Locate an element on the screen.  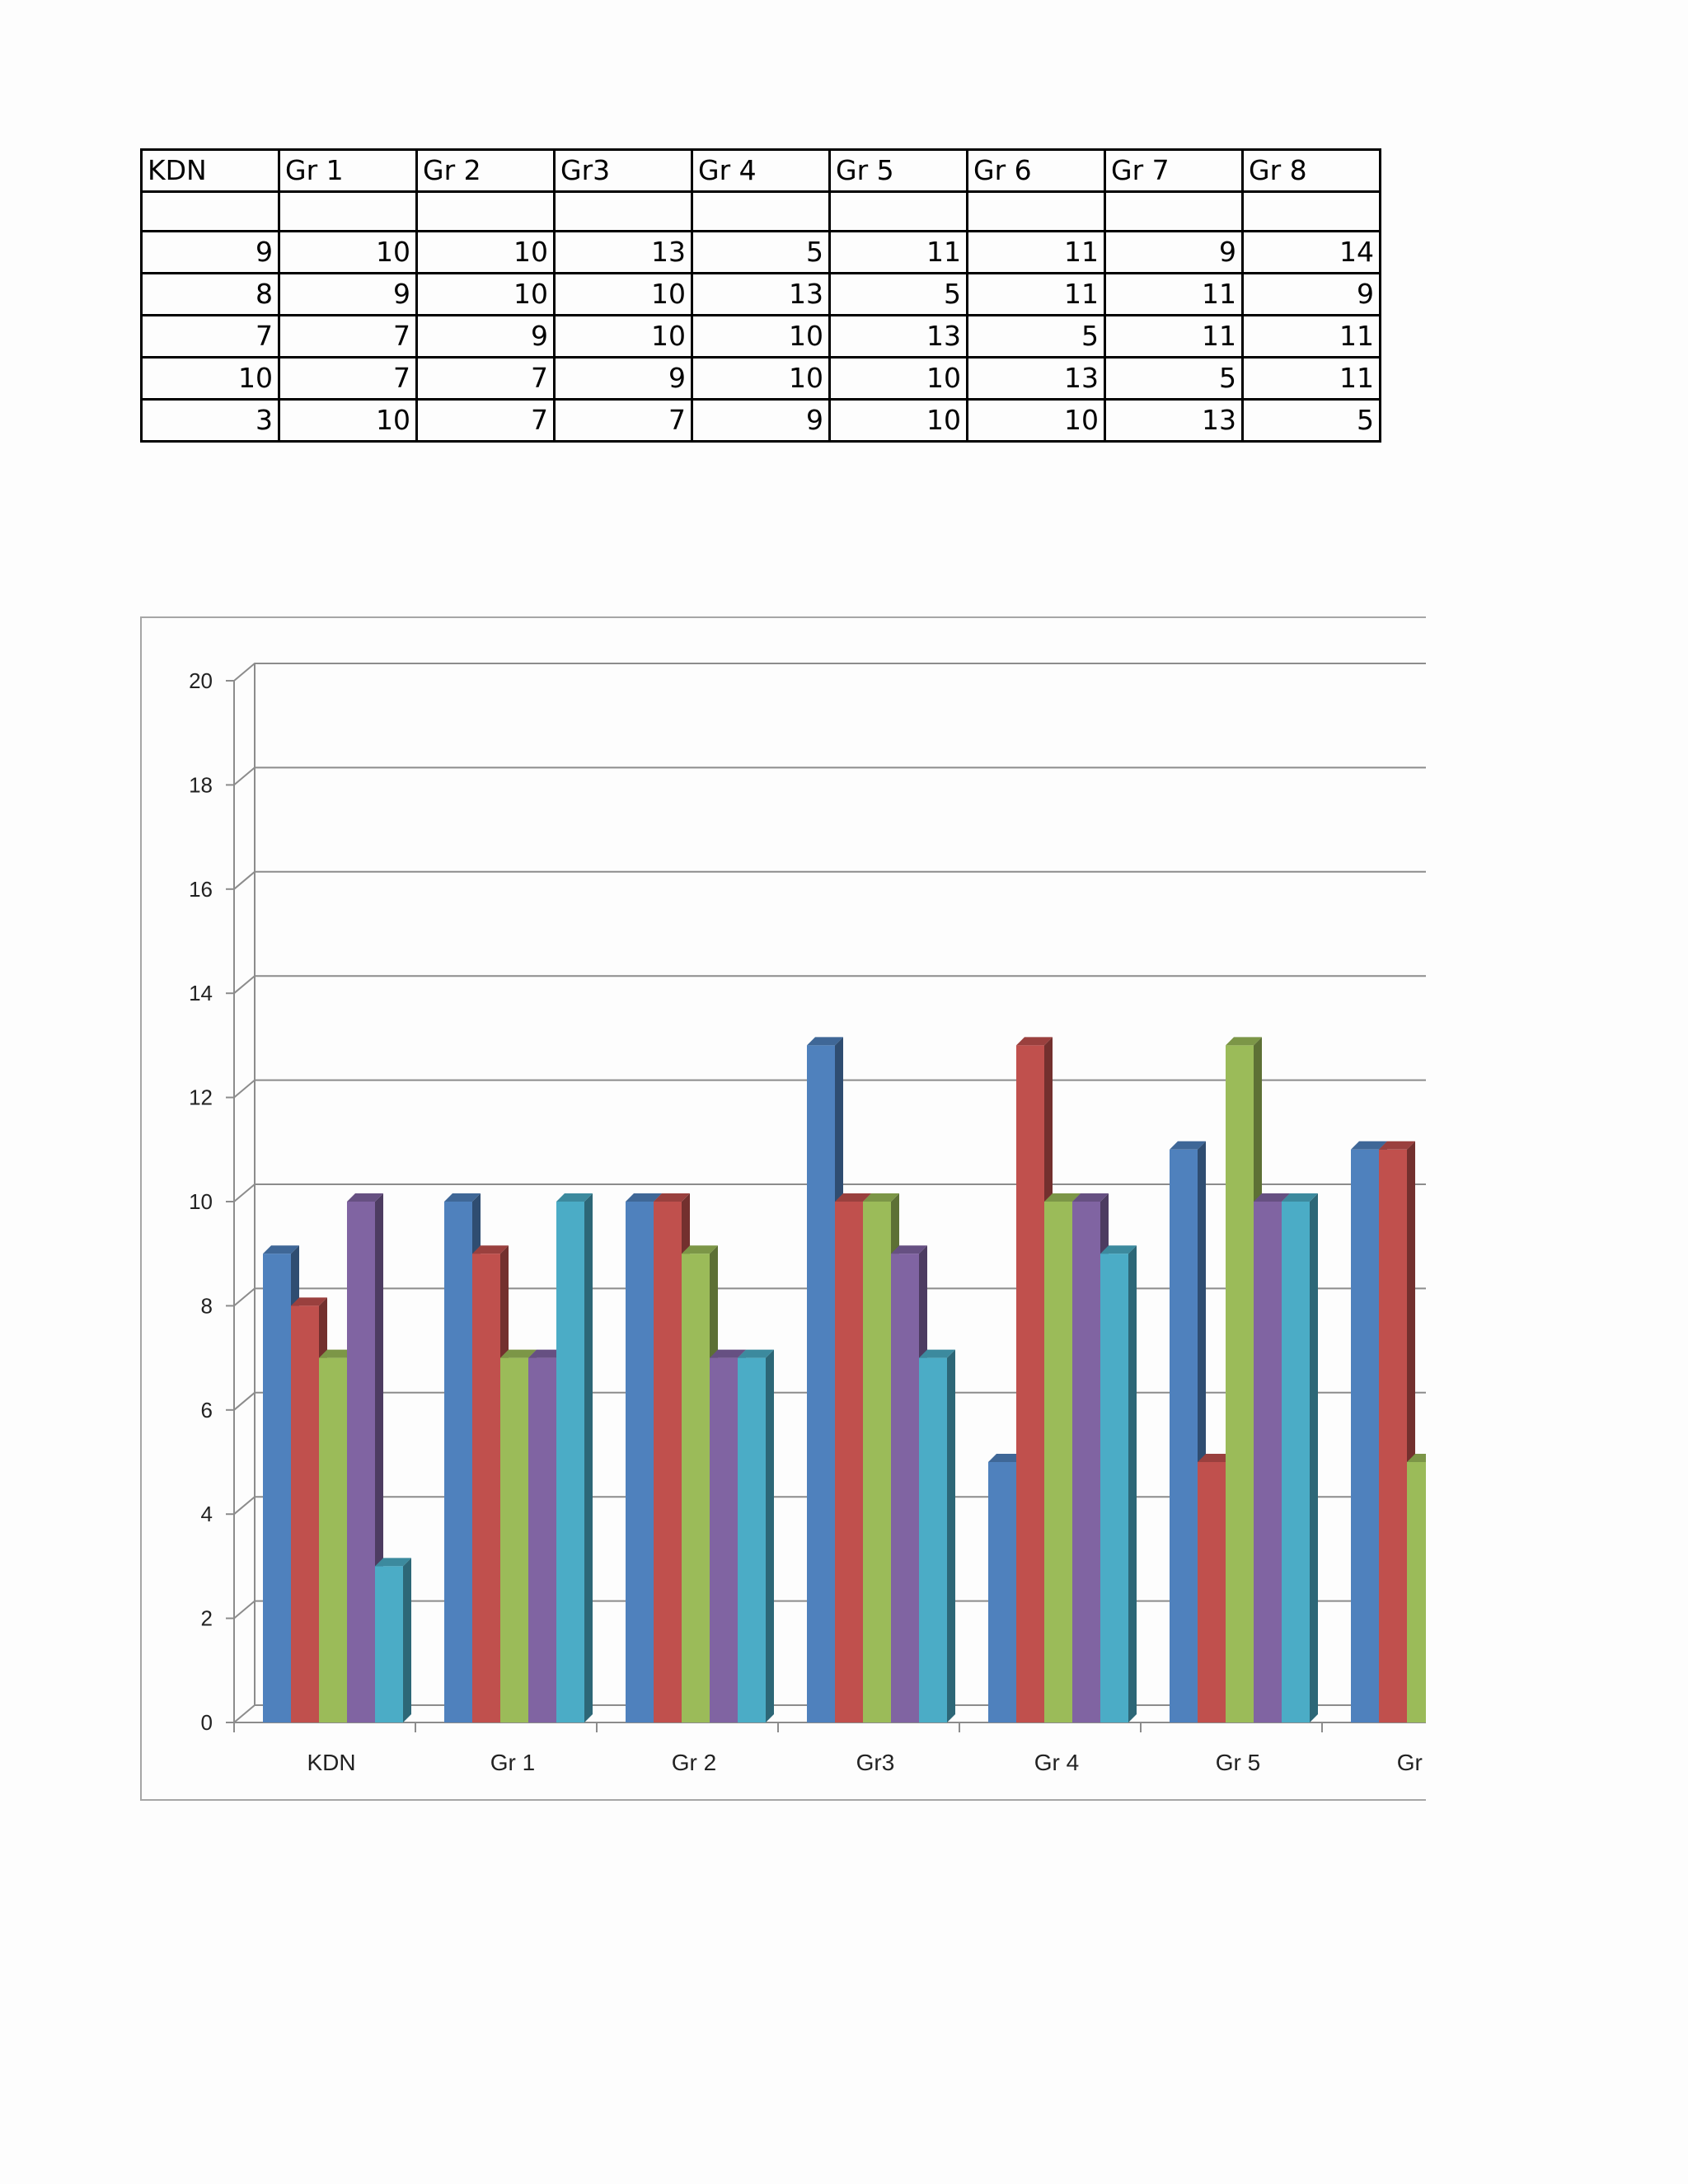
table-row: 8 9 10 10 13 5 11 11 9 is located at coordinates (761, 294).